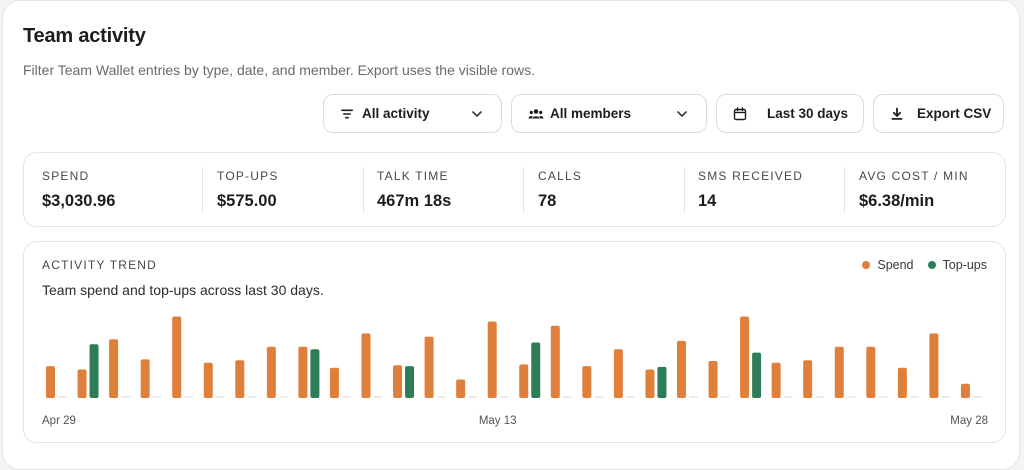 The image size is (1024, 470). What do you see at coordinates (917, 265) in the screenshot?
I see `chart-legend: Spend Top-ups` at bounding box center [917, 265].